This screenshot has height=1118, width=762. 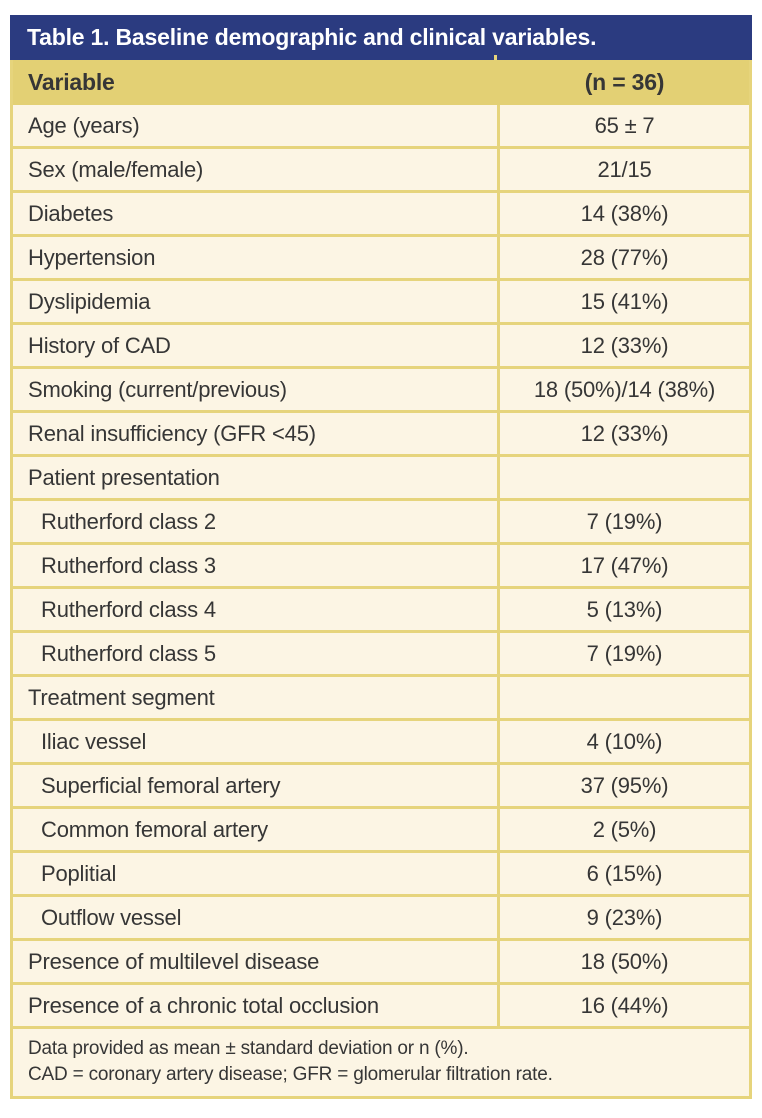 I want to click on row-label: Hypertension, so click(x=92, y=257).